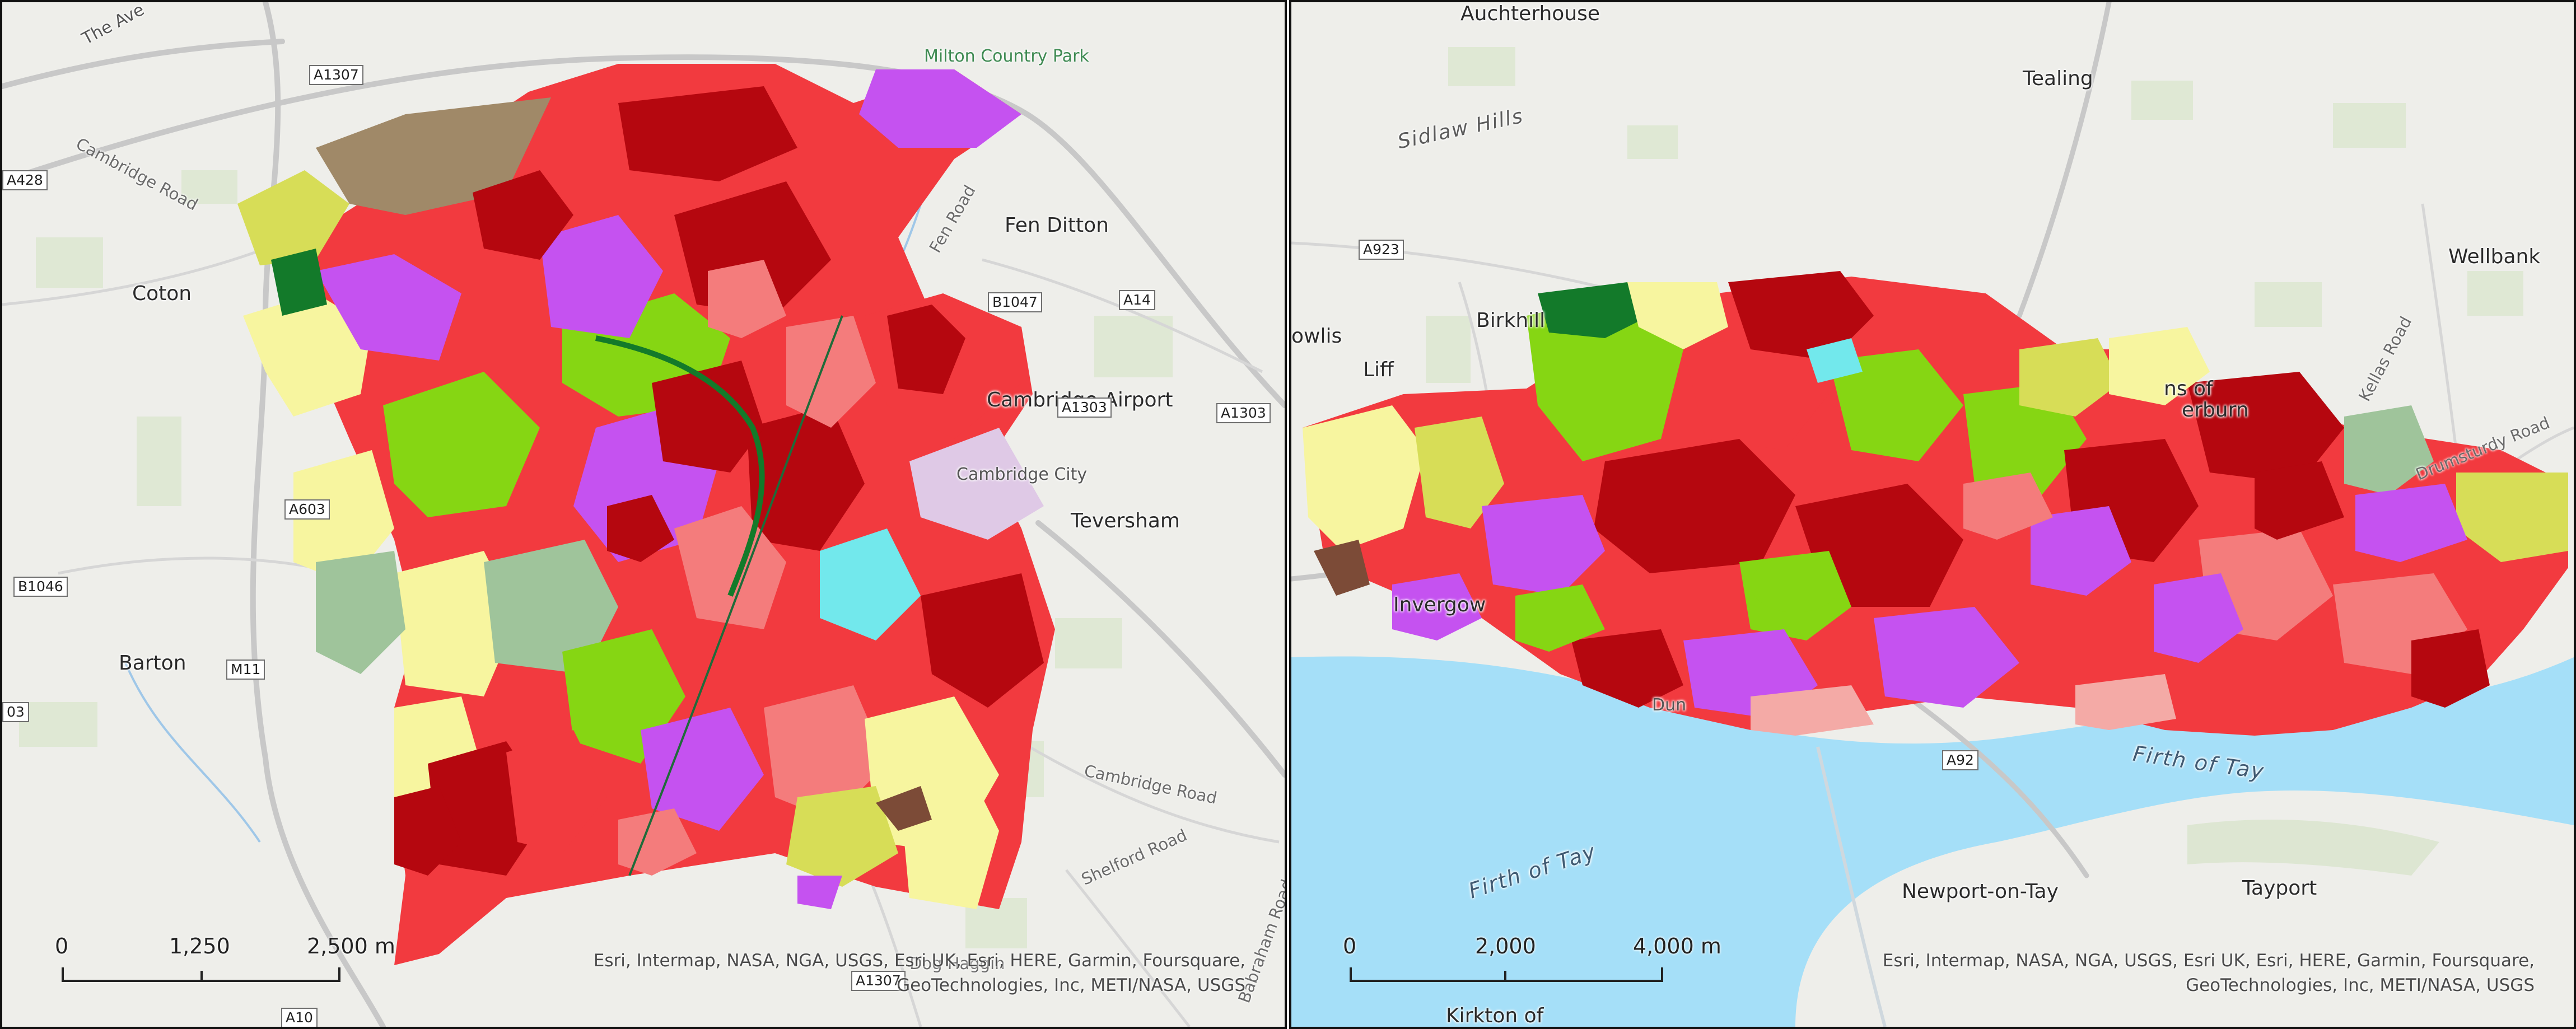 The image size is (2576, 1029). What do you see at coordinates (1439, 604) in the screenshot?
I see `place-label-invergowrie: Invergow` at bounding box center [1439, 604].